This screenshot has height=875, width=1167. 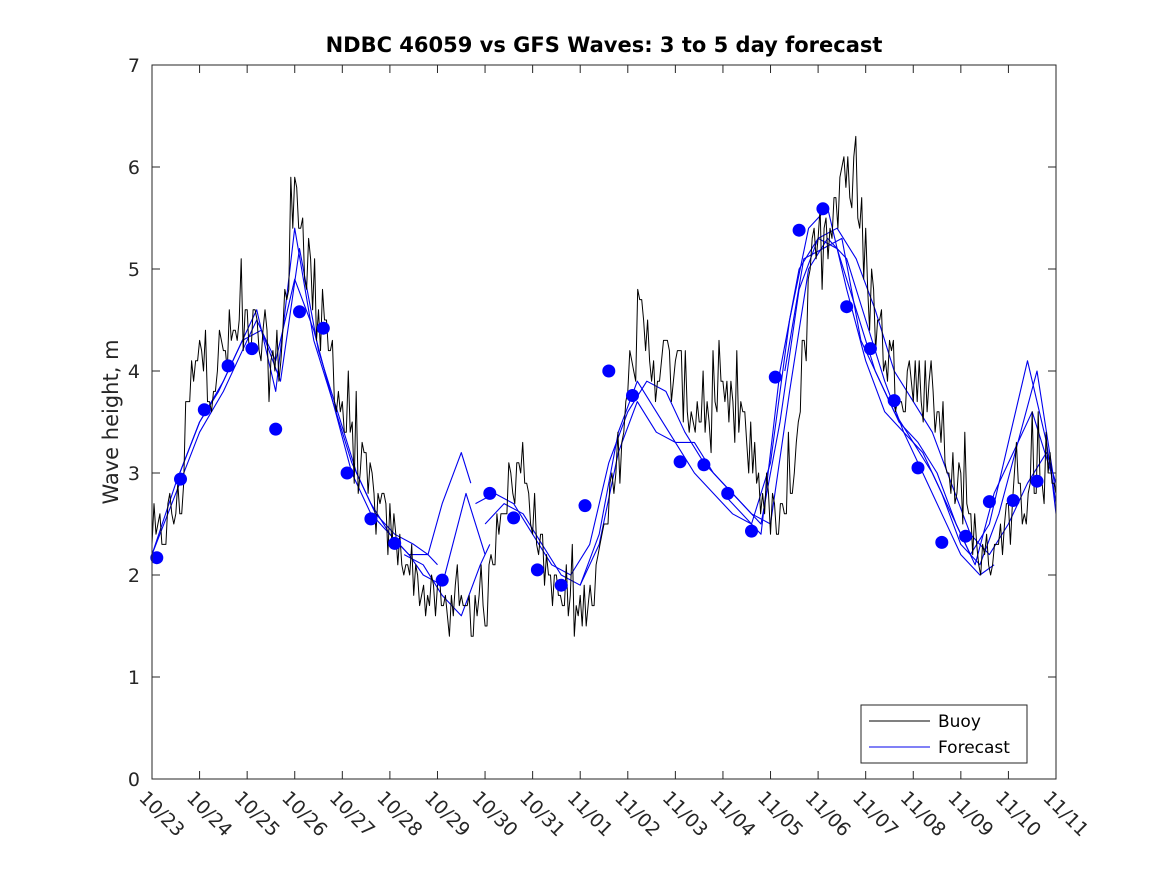 I want to click on y-tick-label: 3, so click(x=134, y=474).